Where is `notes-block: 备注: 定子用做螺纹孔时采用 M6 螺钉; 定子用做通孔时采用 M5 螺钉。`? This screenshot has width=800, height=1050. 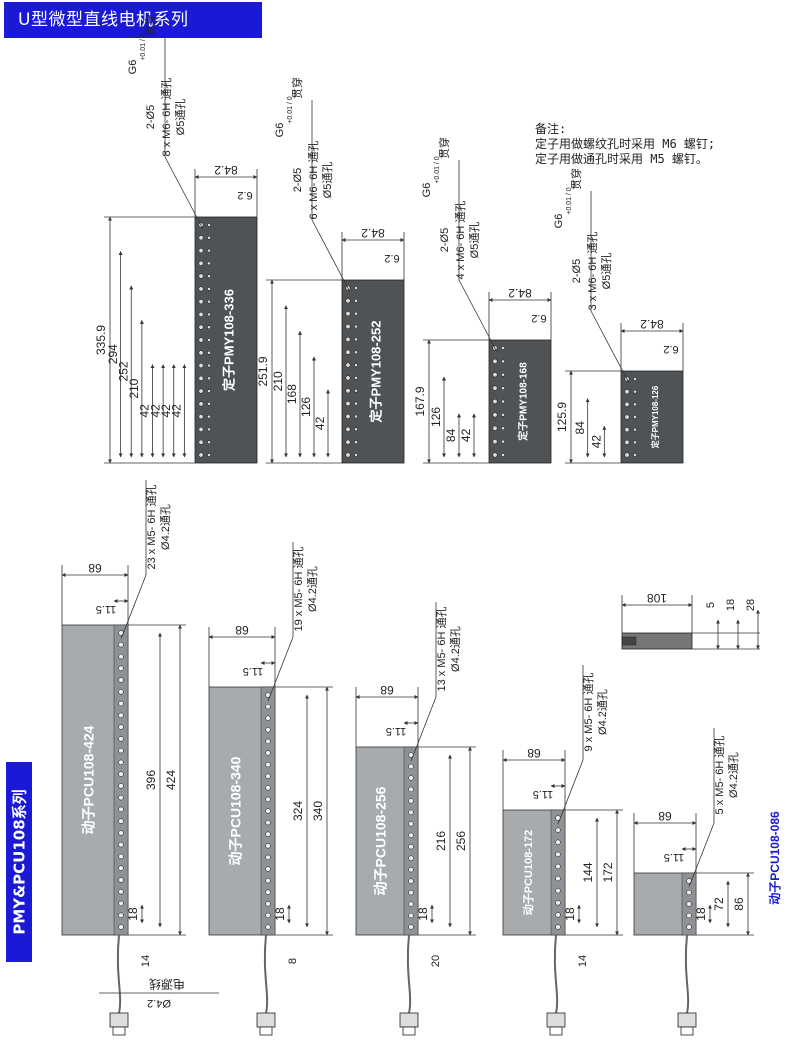 notes-block: 备注: 定子用做螺纹孔时采用 M6 螺钉; 定子用做通孔时采用 M5 螺钉。 is located at coordinates (625, 144).